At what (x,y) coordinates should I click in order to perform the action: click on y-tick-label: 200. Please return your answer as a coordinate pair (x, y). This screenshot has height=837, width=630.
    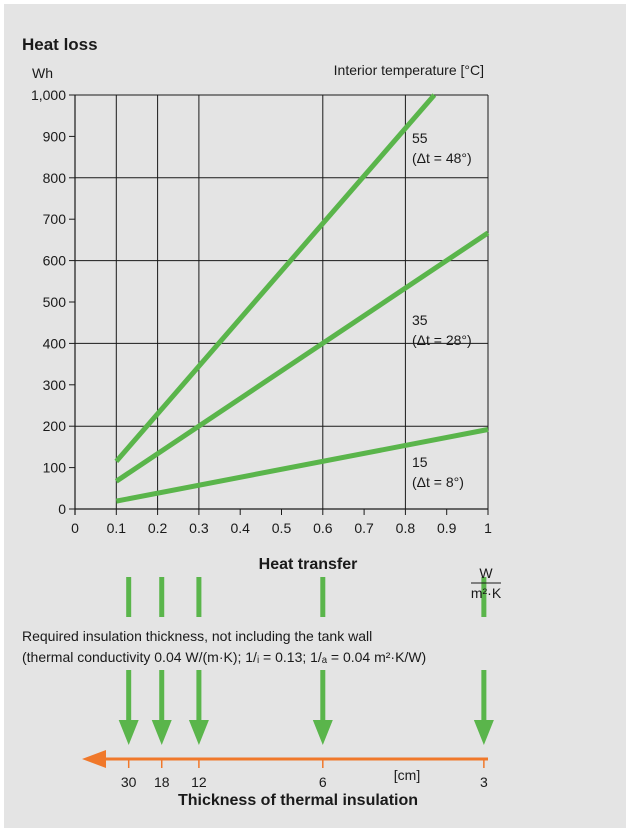
    Looking at the image, I should click on (55, 426).